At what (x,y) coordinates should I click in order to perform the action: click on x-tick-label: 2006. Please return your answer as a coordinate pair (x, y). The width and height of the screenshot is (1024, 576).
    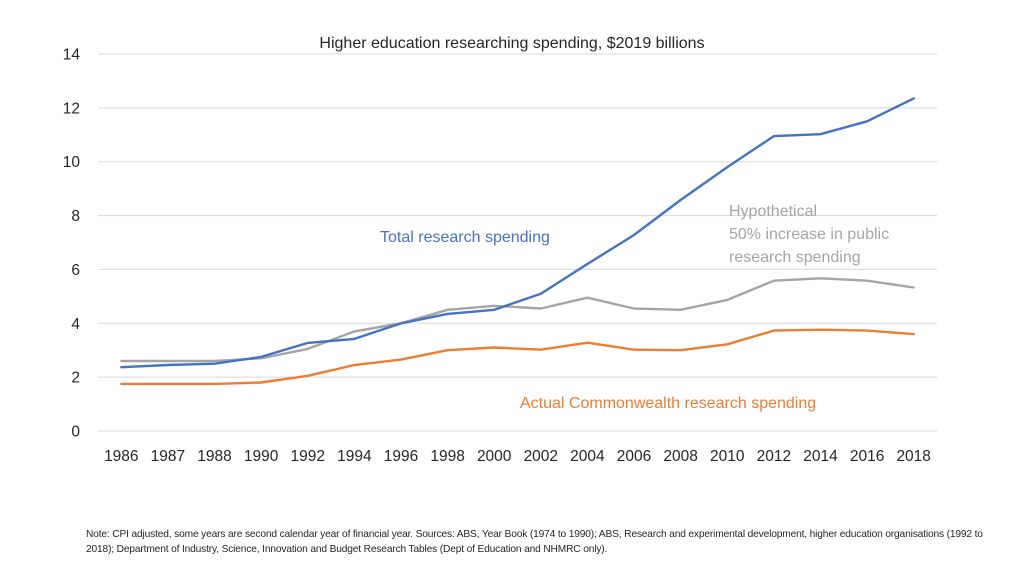
    Looking at the image, I should click on (634, 456).